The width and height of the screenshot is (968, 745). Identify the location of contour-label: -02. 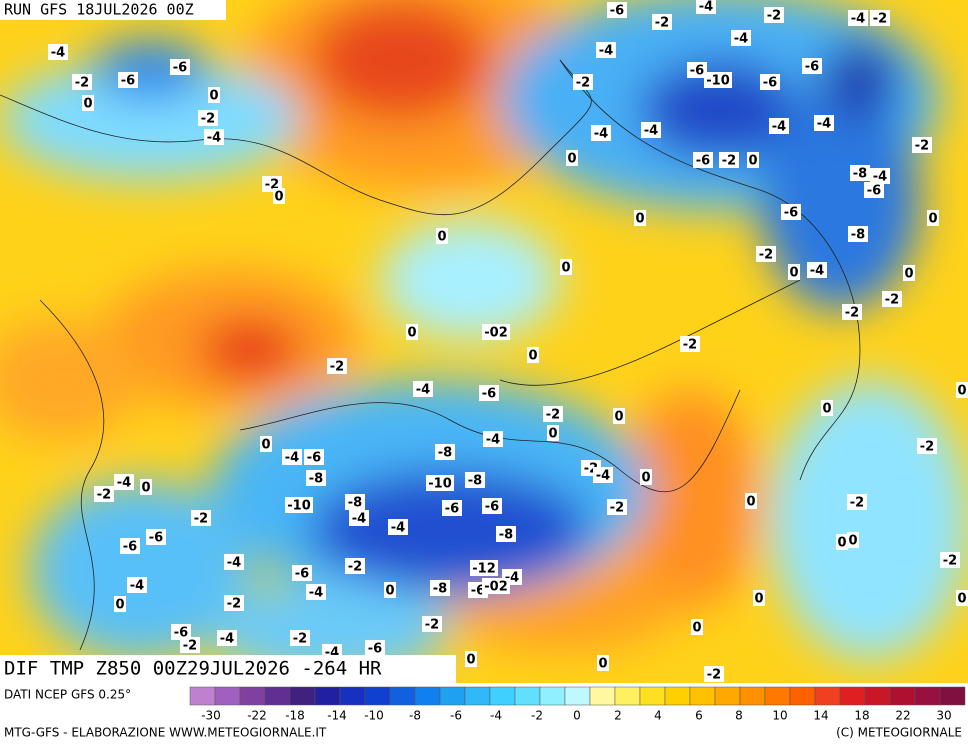
(496, 333).